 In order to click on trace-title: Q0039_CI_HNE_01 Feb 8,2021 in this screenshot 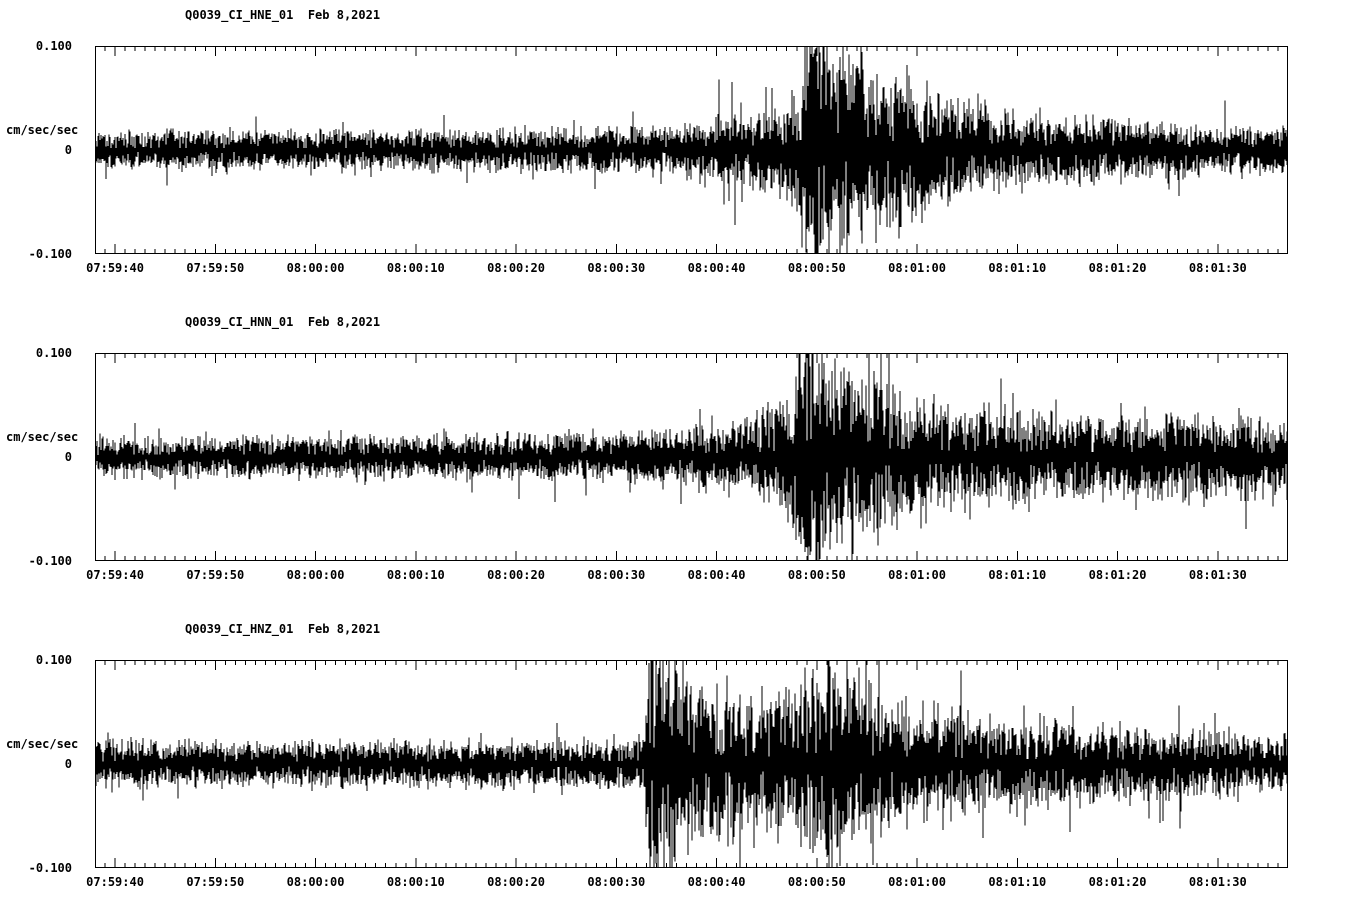, I will do `click(283, 15)`.